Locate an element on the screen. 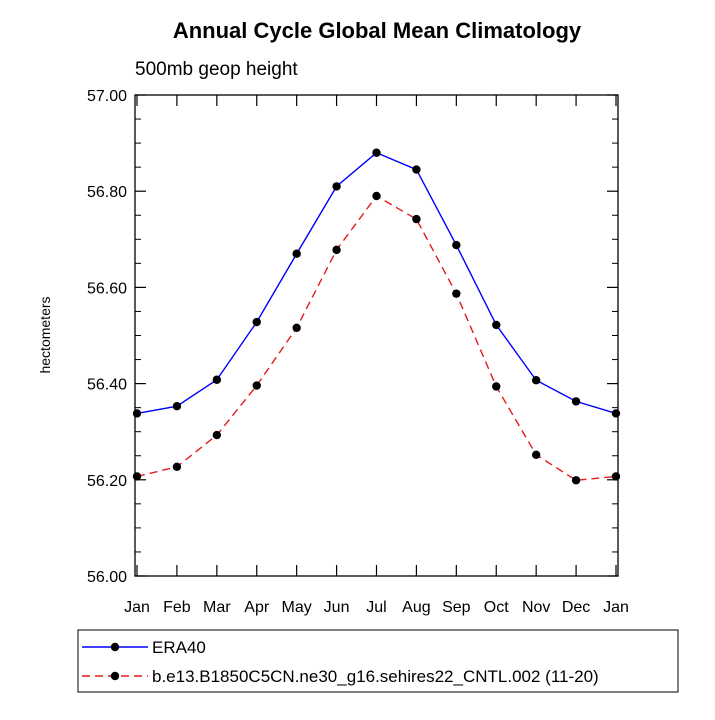  y-axis-label: hectometers is located at coordinates (45, 334).